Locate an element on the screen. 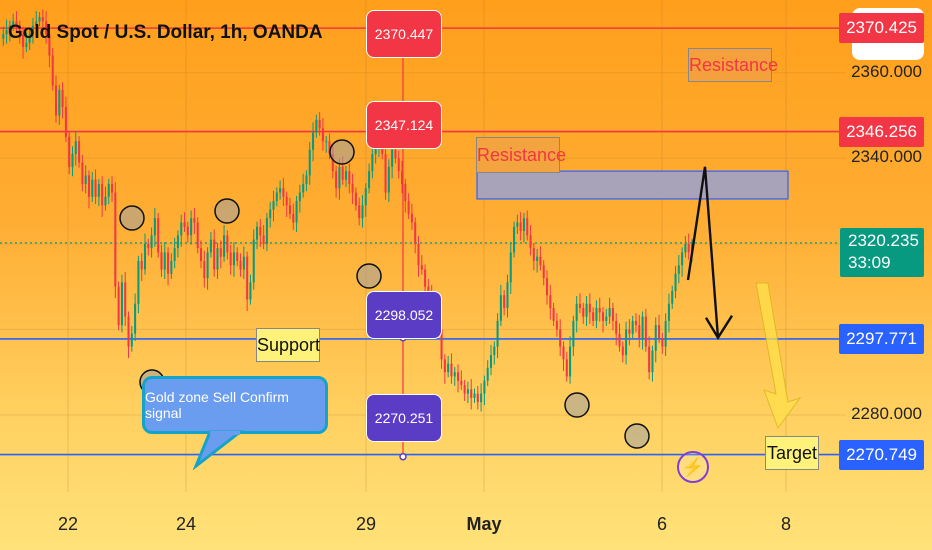 Image resolution: width=932 pixels, height=550 pixels. price-tag-target: 2270.749 is located at coordinates (881, 454).